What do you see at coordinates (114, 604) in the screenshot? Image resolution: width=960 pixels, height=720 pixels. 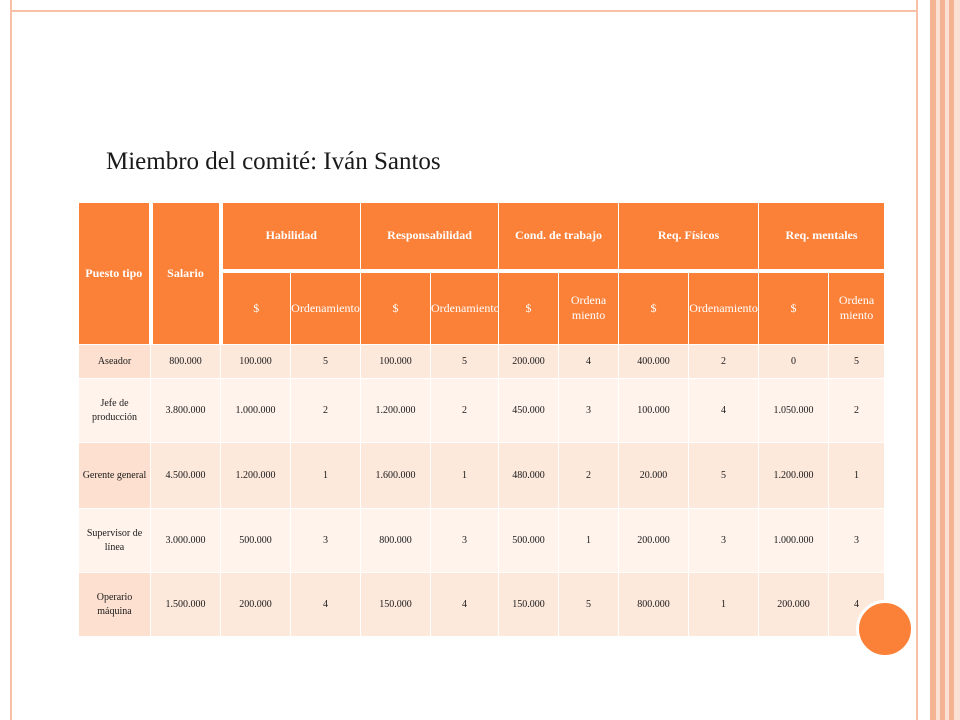 I see `job-title-cell: Operario máquina` at bounding box center [114, 604].